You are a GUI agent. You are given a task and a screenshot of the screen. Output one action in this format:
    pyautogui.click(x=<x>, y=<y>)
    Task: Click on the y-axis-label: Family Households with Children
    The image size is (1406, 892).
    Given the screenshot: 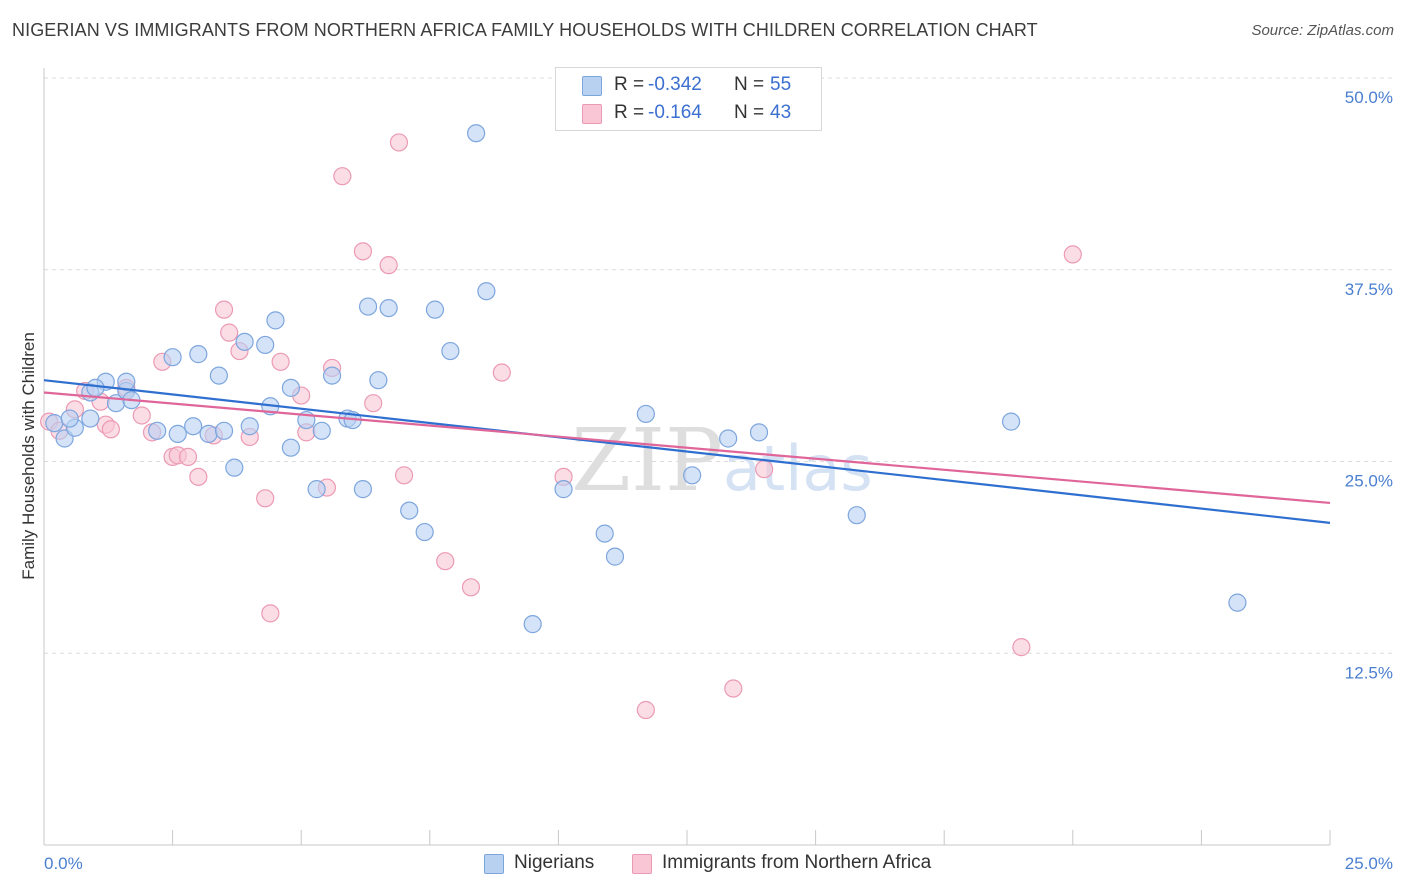 What is the action you would take?
    pyautogui.click(x=28, y=456)
    